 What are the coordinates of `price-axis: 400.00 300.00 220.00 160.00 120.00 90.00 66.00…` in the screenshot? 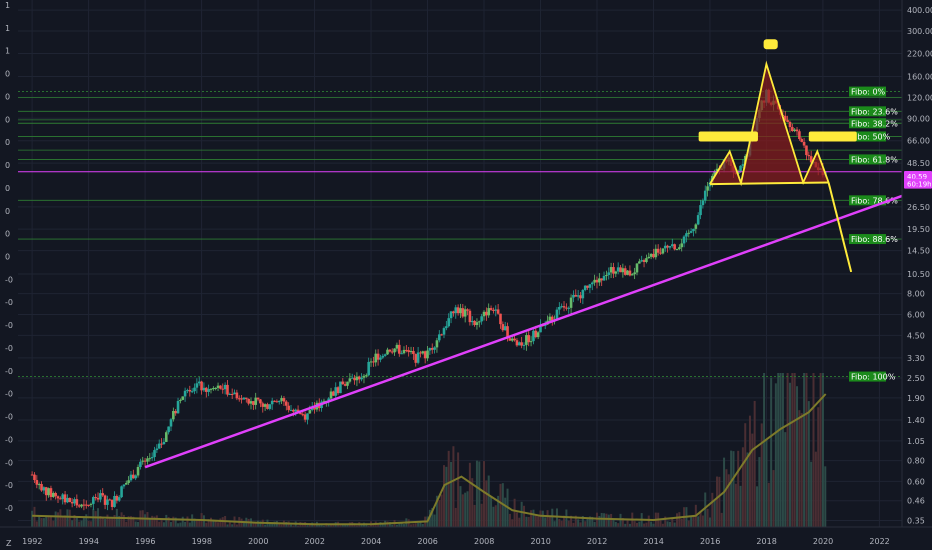 It's located at (916, 275).